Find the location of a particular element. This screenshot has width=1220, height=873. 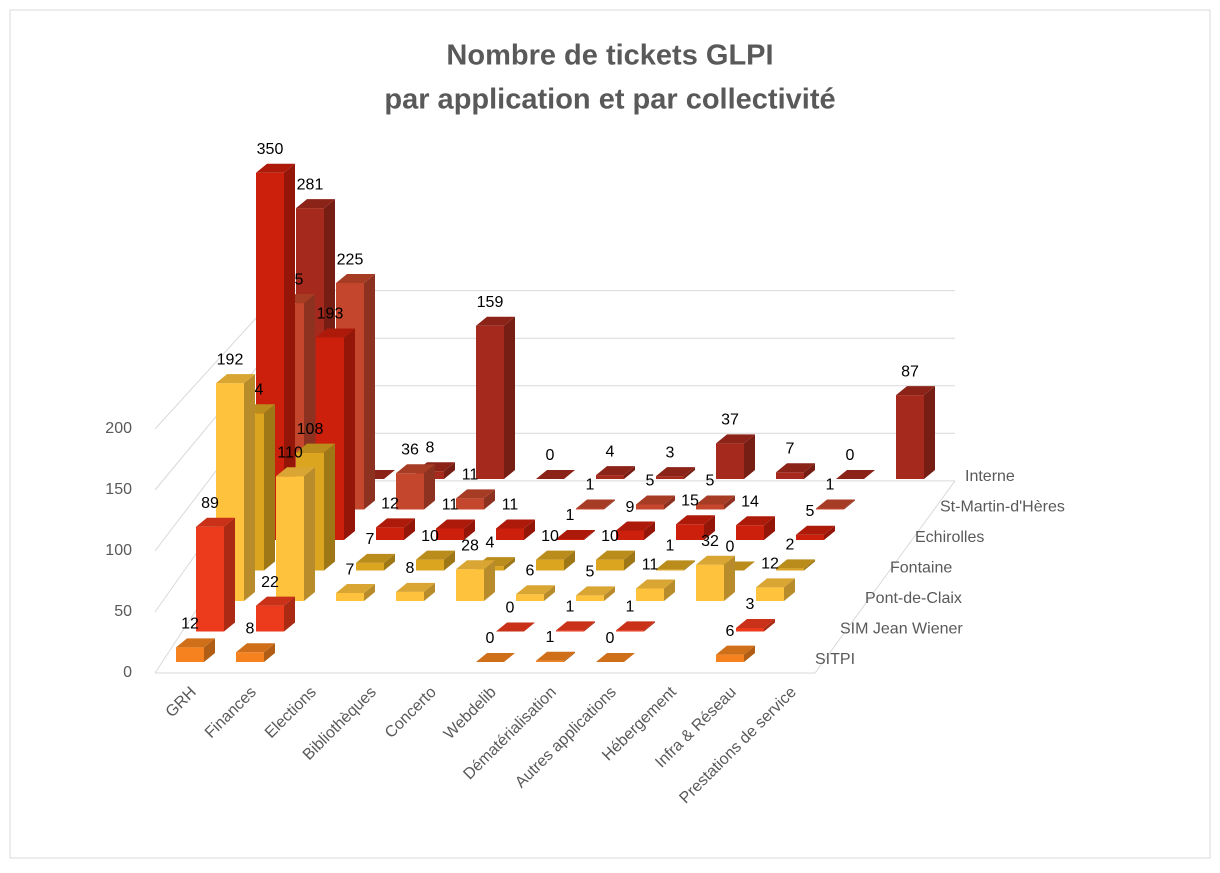

data-label: 1 is located at coordinates (590, 485).